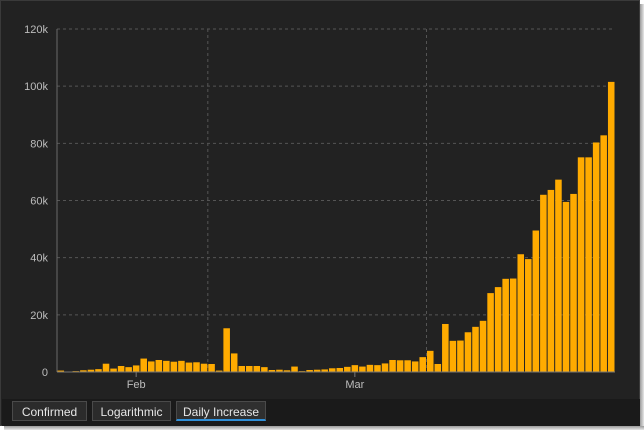  I want to click on tab-daily-increase: Daily Increase, so click(221, 411).